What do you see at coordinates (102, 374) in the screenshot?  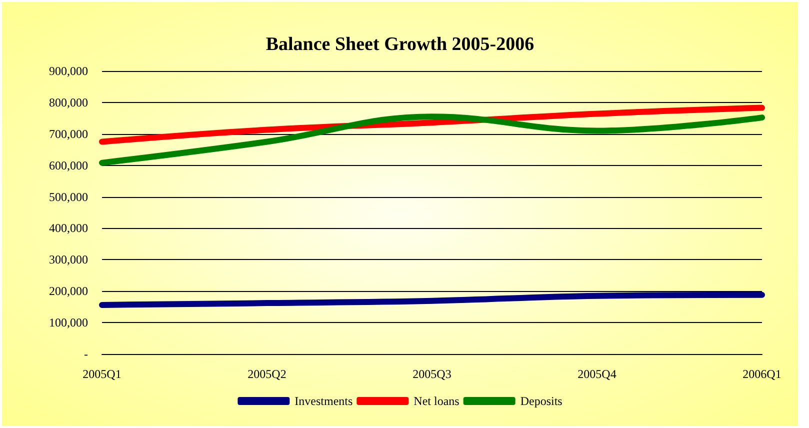 I see `x-tick-label: 2005Q1` at bounding box center [102, 374].